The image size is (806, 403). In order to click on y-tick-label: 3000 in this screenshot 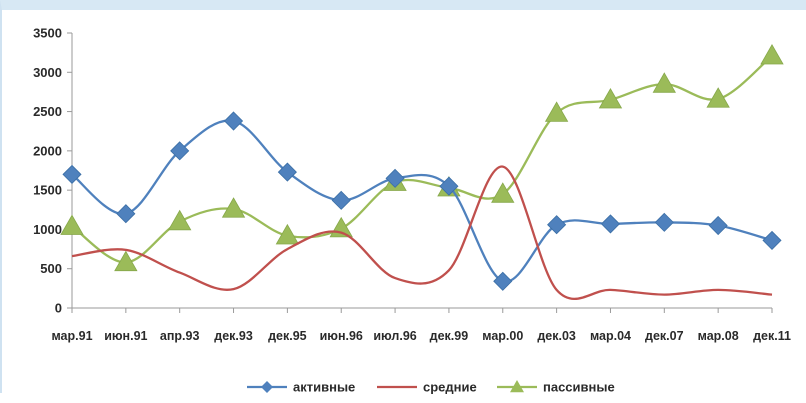, I will do `click(47, 72)`.